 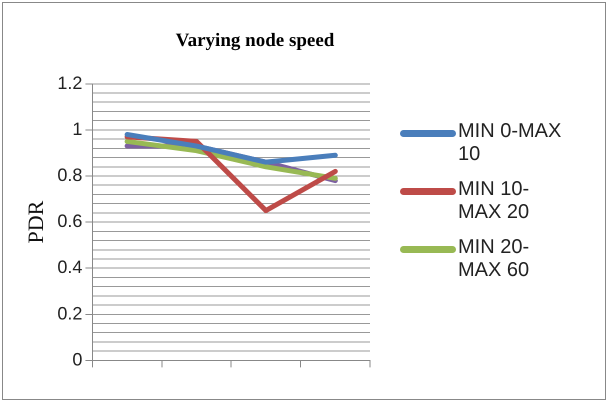 What do you see at coordinates (69, 174) in the screenshot?
I see `y-tick-label: 0.8` at bounding box center [69, 174].